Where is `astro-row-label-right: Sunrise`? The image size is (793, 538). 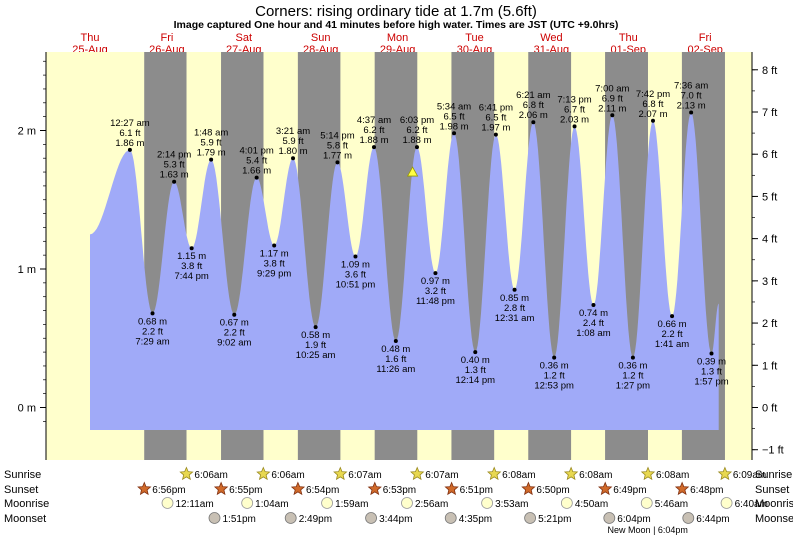 astro-row-label-right: Sunrise is located at coordinates (773, 475).